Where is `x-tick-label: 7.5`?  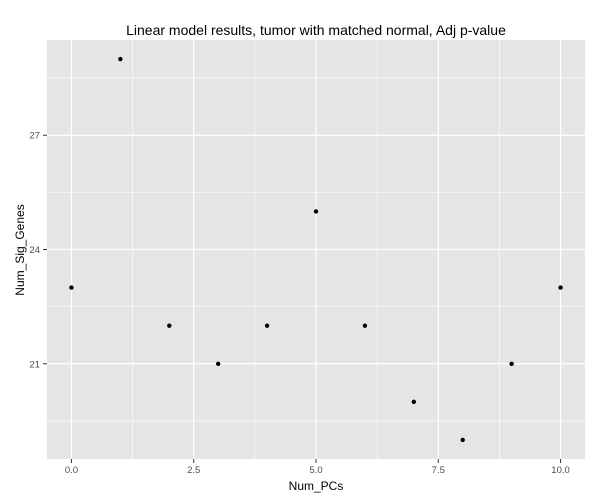 x-tick-label: 7.5 is located at coordinates (438, 470).